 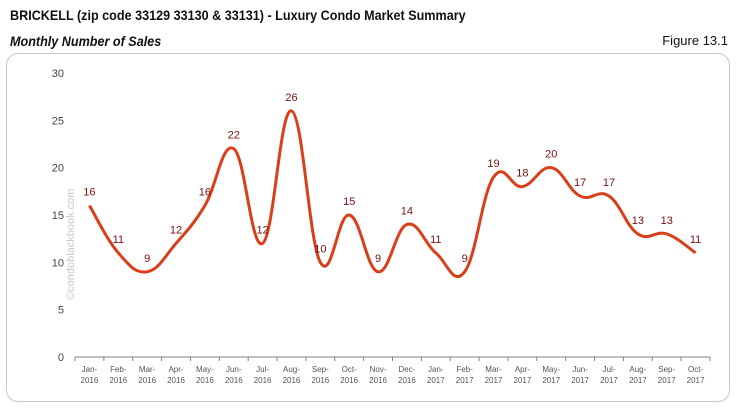 I want to click on y-tick-label: 20, so click(x=58, y=169).